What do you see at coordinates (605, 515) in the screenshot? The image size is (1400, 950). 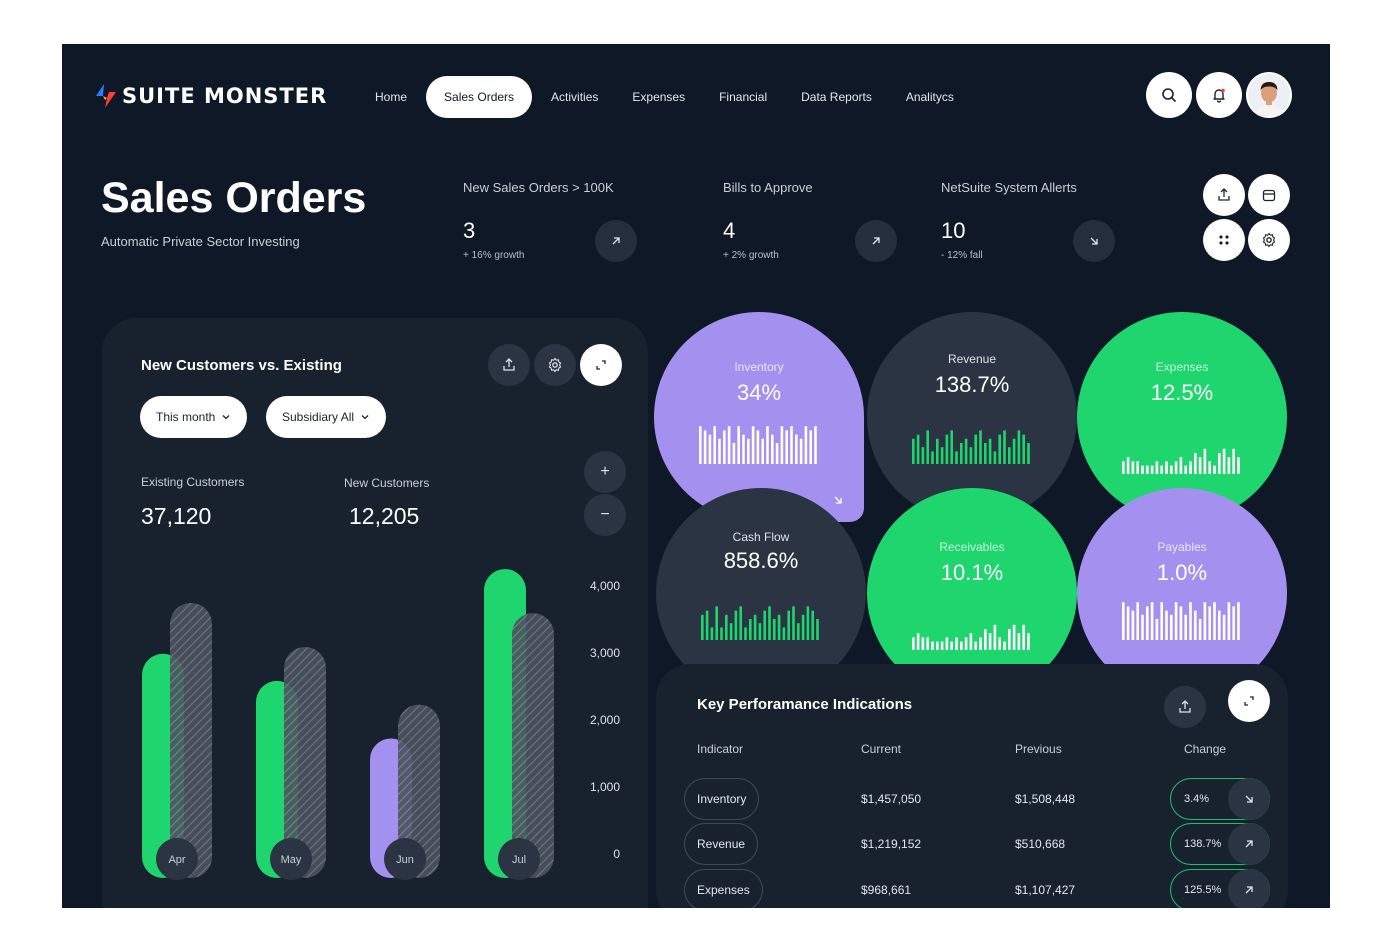 I see `zoom-out-button: −` at bounding box center [605, 515].